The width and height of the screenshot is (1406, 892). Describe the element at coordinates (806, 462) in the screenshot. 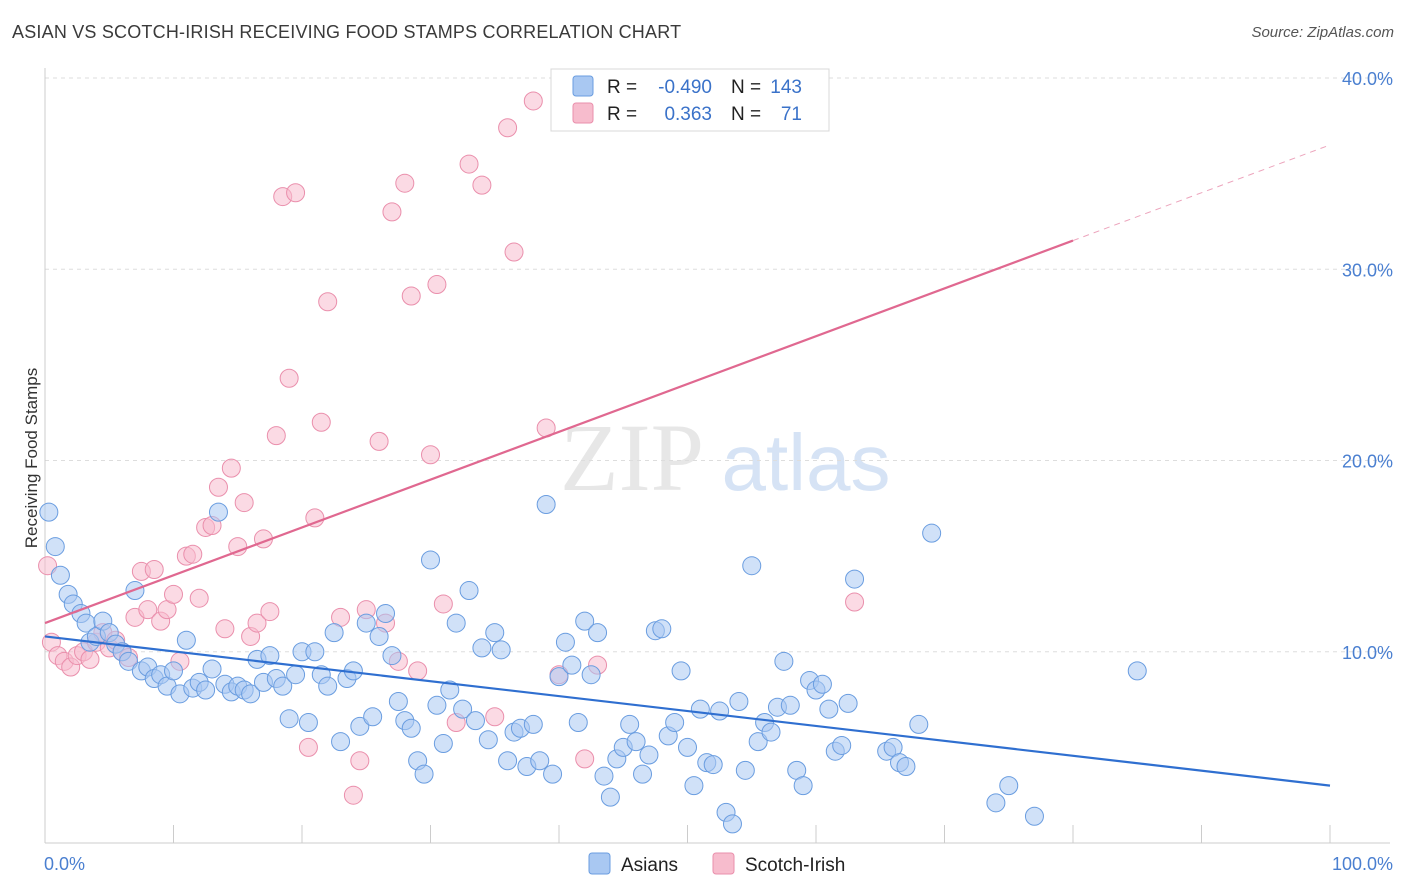

I see `watermark-atlas: atlas` at that location.